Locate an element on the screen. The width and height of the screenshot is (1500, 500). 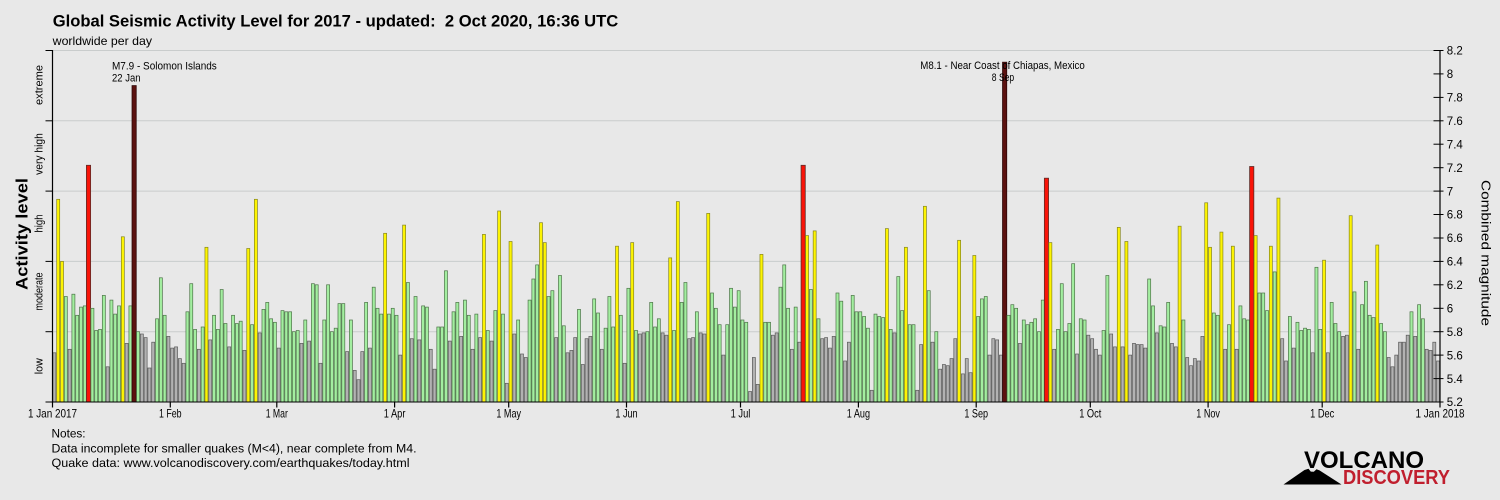
svg-text: 1 Apr is located at coordinates (395, 414).